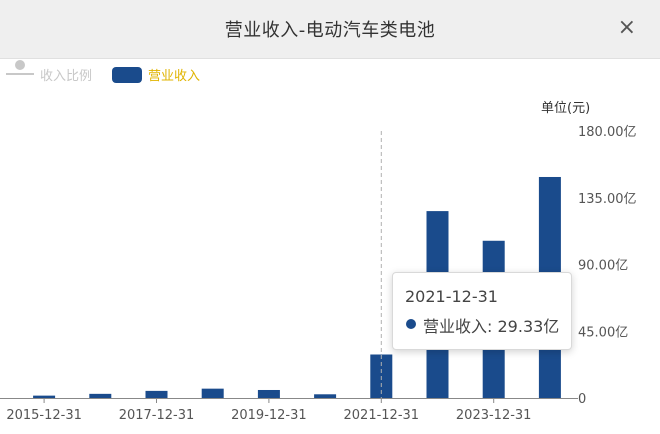 The height and width of the screenshot is (434, 660). I want to click on dialog-header: 营业收入-电动汽车类电池 ×, so click(330, 29).